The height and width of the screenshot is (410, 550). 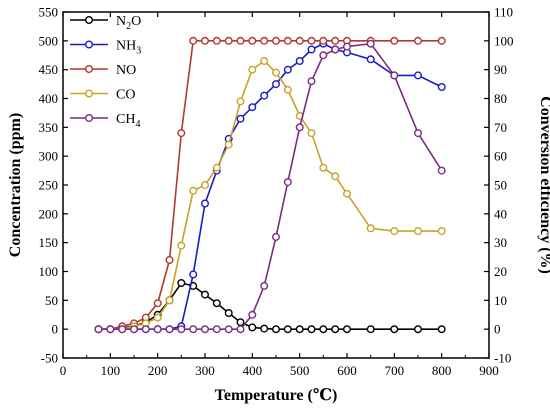 I want to click on y-tick-label: 250, so click(x=49, y=185).